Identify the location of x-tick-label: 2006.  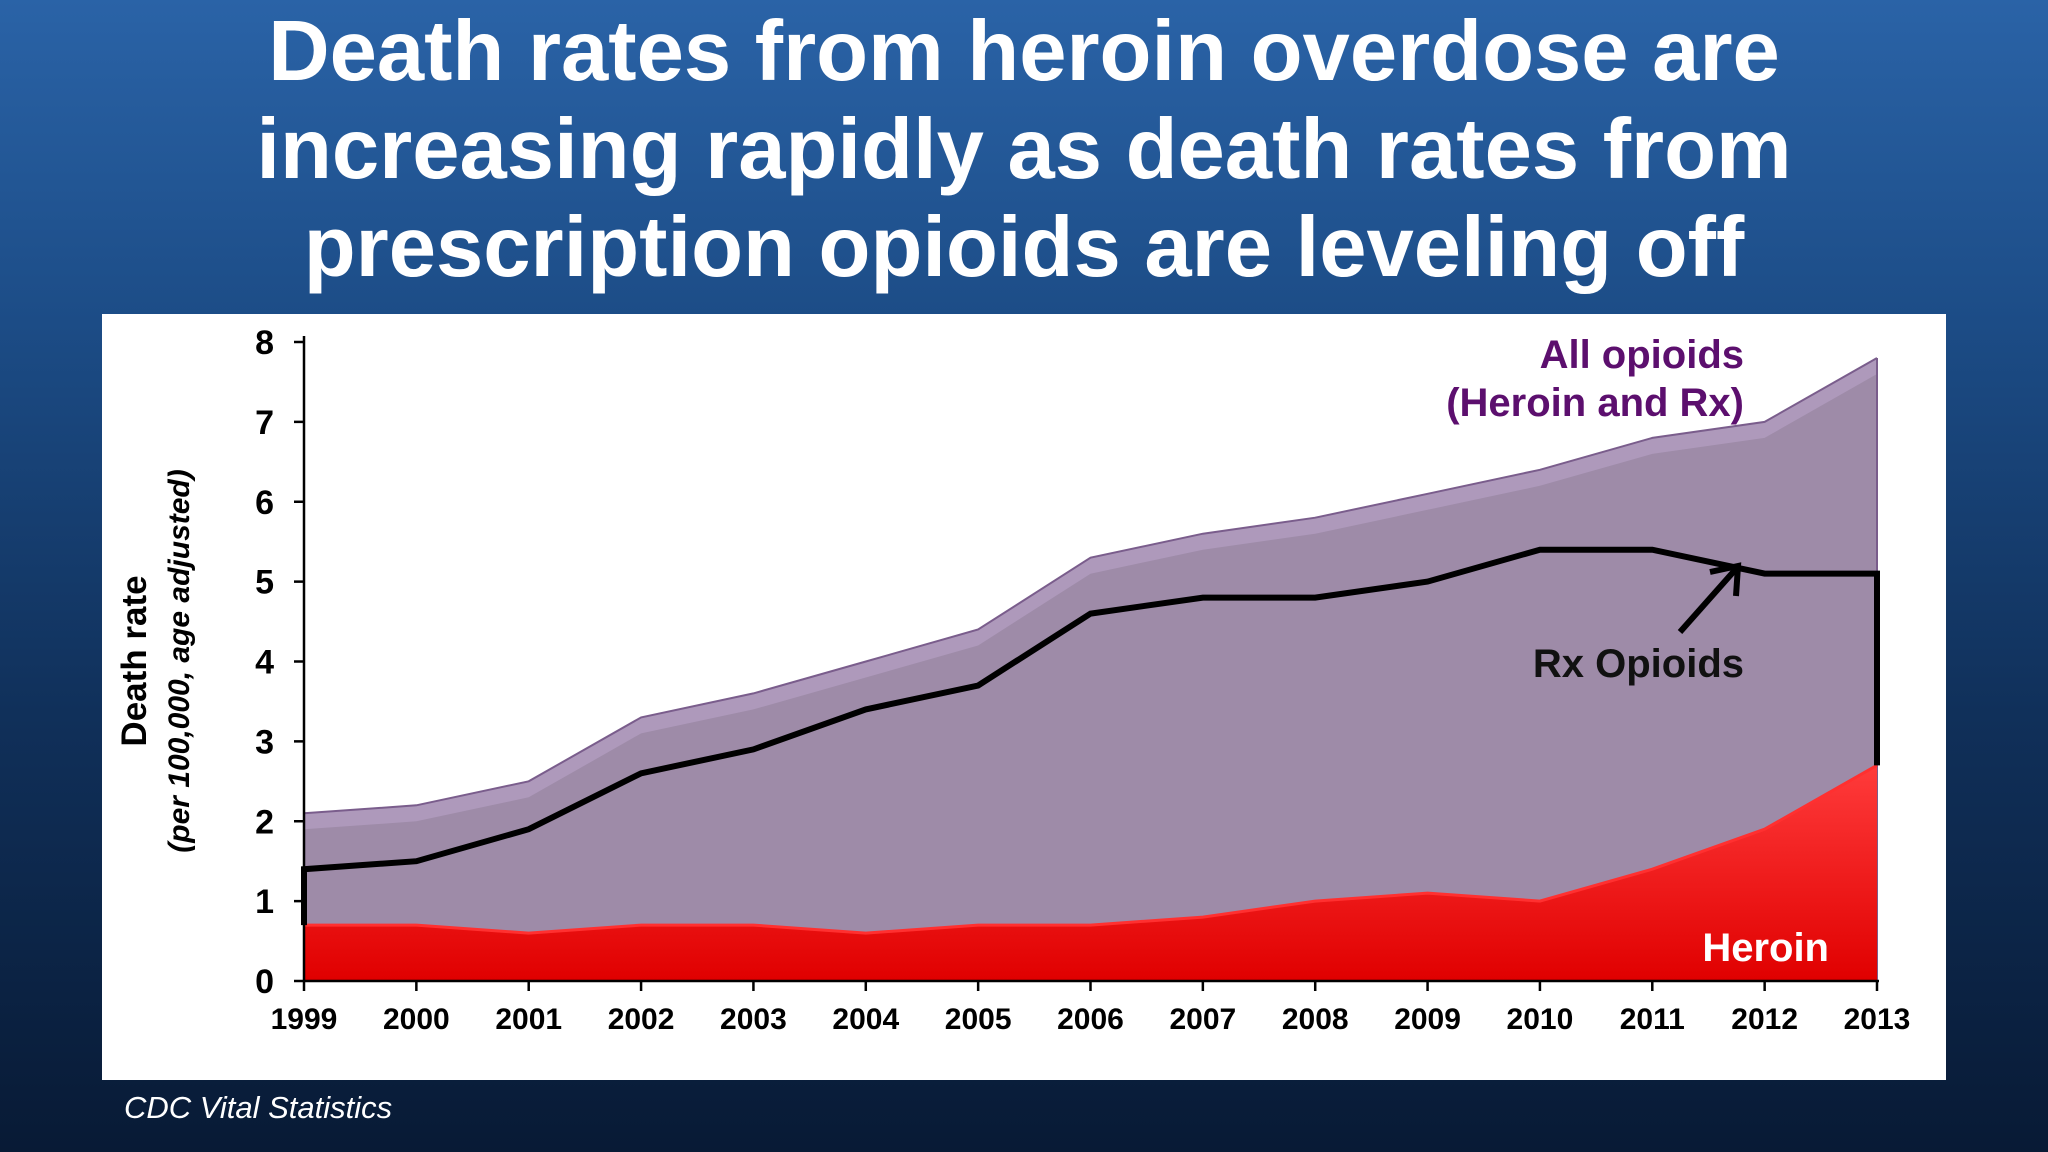
(1090, 1019).